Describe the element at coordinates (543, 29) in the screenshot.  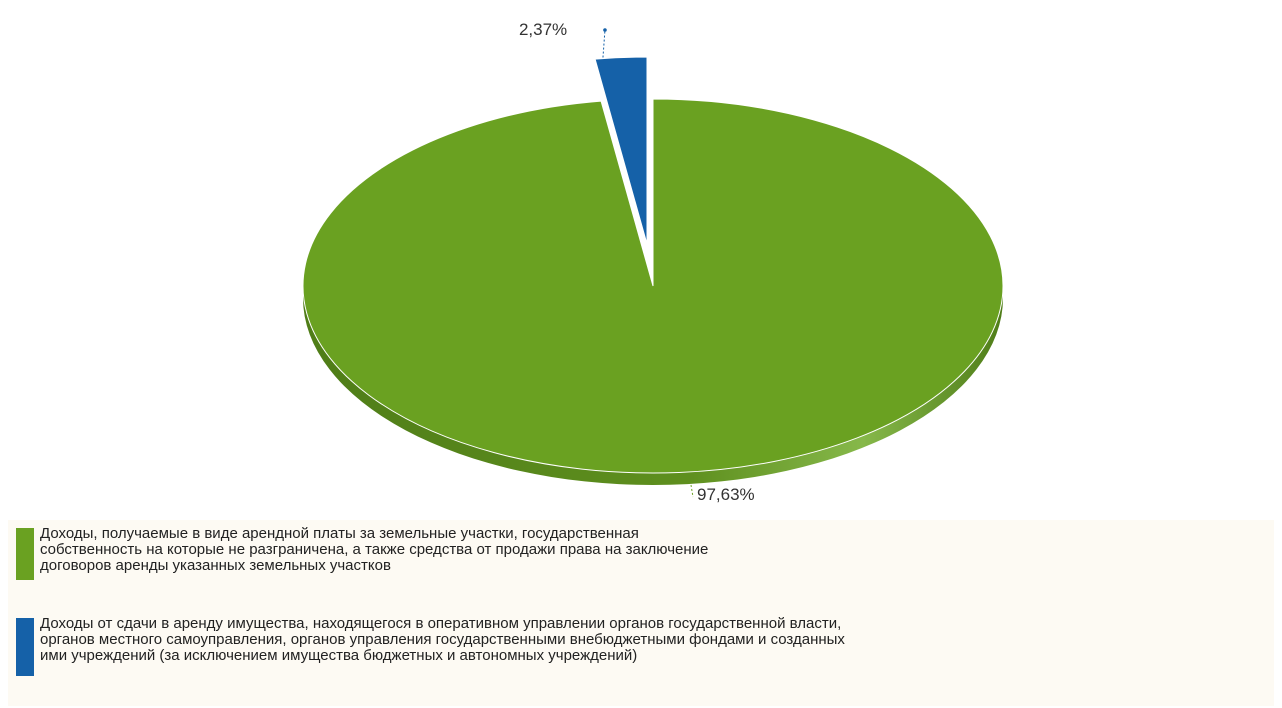
I see `data-label-slice-2: 2,37%` at that location.